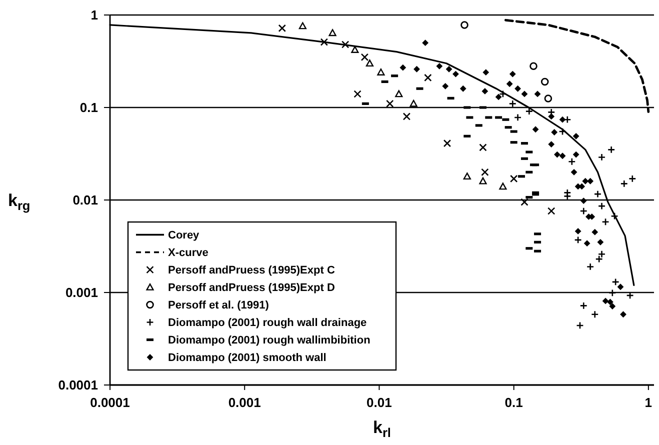 This screenshot has height=445, width=659. What do you see at coordinates (648, 402) in the screenshot?
I see `x-tick-label: 1` at bounding box center [648, 402].